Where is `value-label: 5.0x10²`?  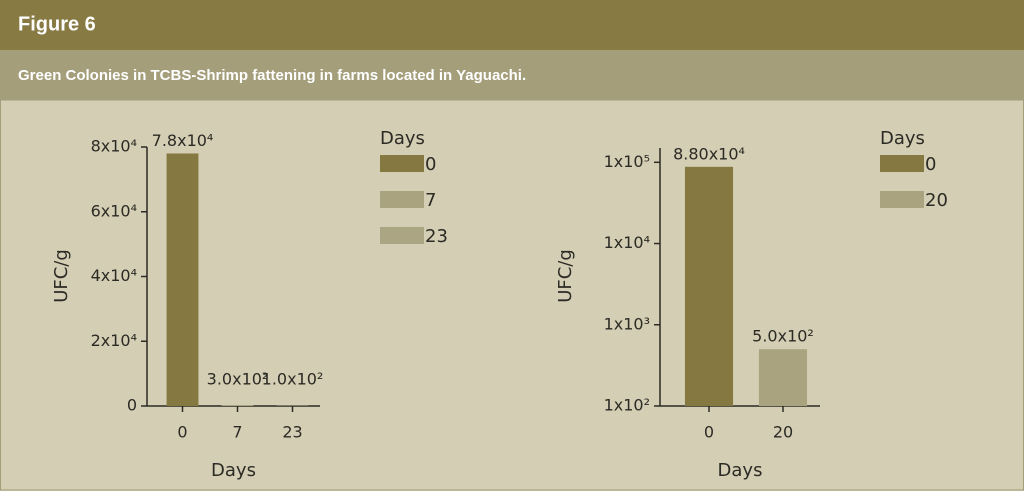
value-label: 5.0x10² is located at coordinates (783, 336).